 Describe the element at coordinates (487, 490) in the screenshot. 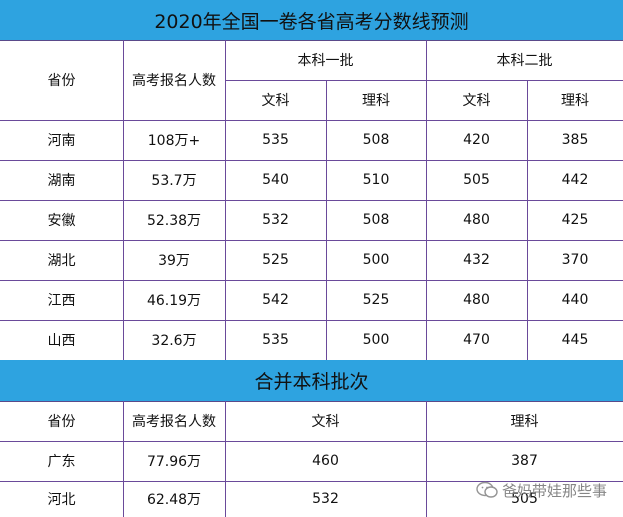

I see `wechat-icon` at that location.